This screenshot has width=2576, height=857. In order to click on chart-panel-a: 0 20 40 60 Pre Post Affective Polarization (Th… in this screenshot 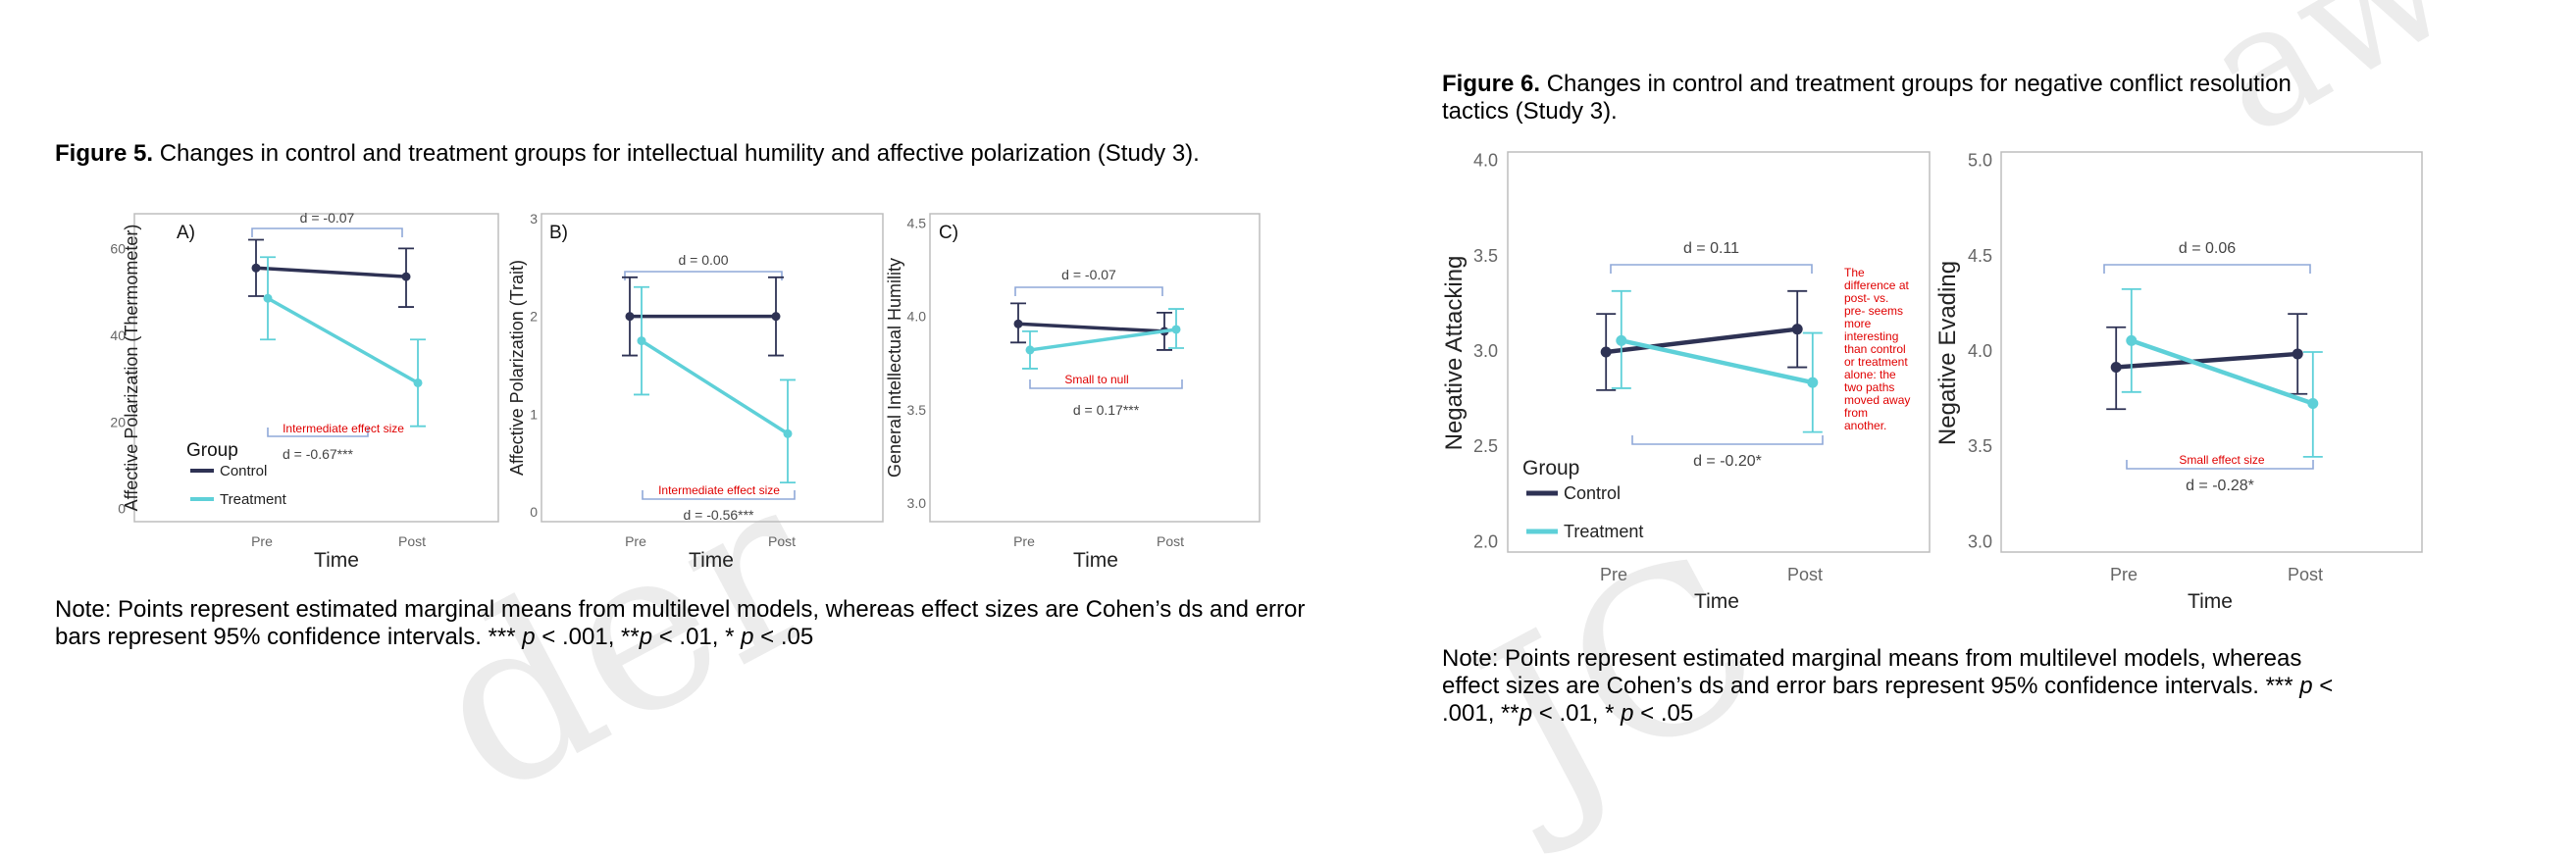, I will do `click(304, 379)`.